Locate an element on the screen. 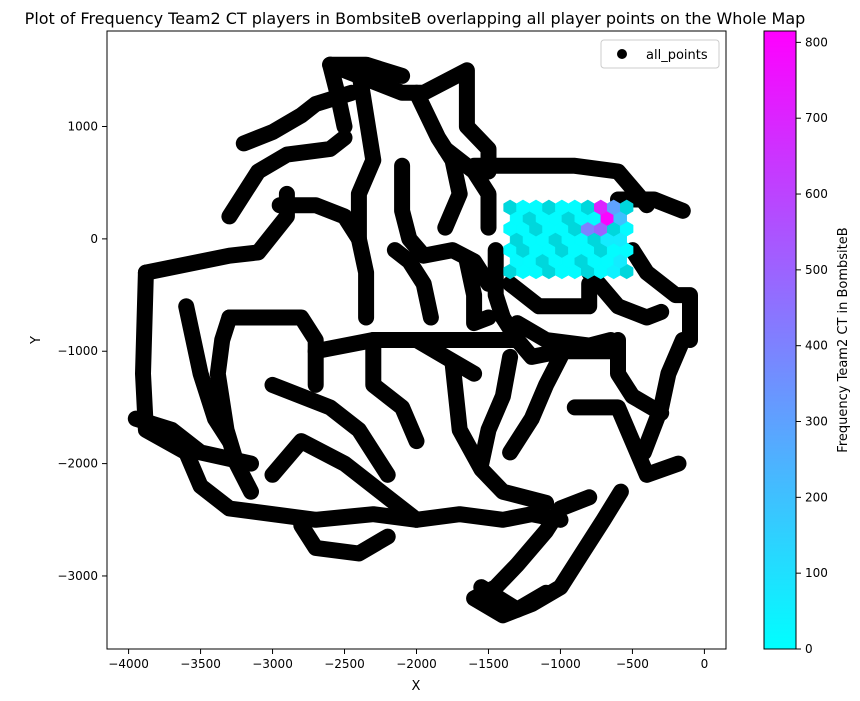 The height and width of the screenshot is (701, 860). y-axis-ticks: −3000 −2000 −1000 0 1000 is located at coordinates (82, 351).